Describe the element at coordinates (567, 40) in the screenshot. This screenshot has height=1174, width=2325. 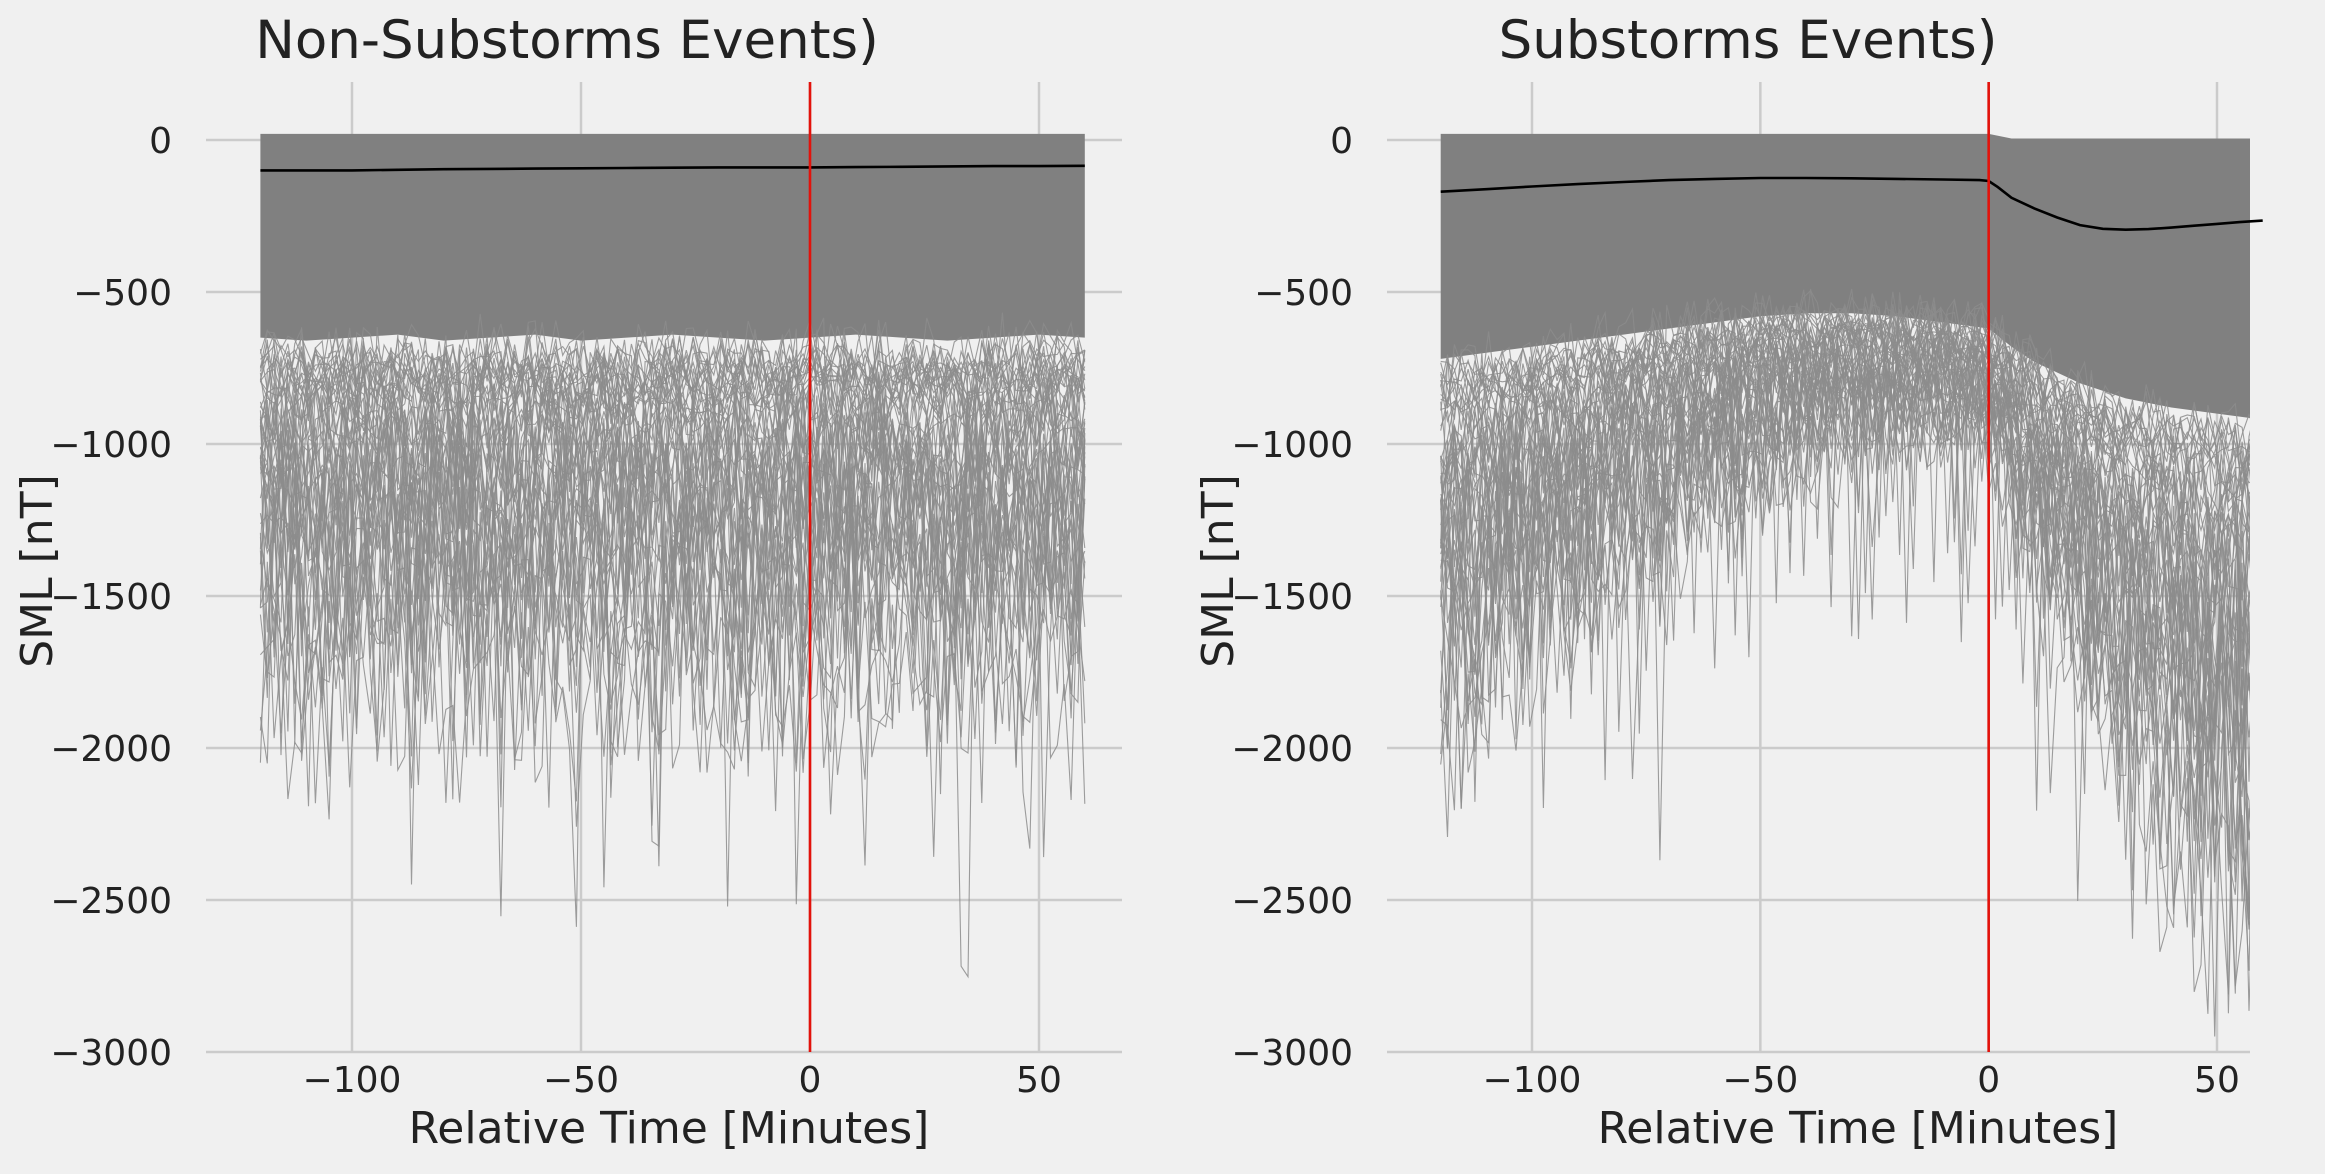
I see `left-chart-title: Non-Substorms Events)` at that location.